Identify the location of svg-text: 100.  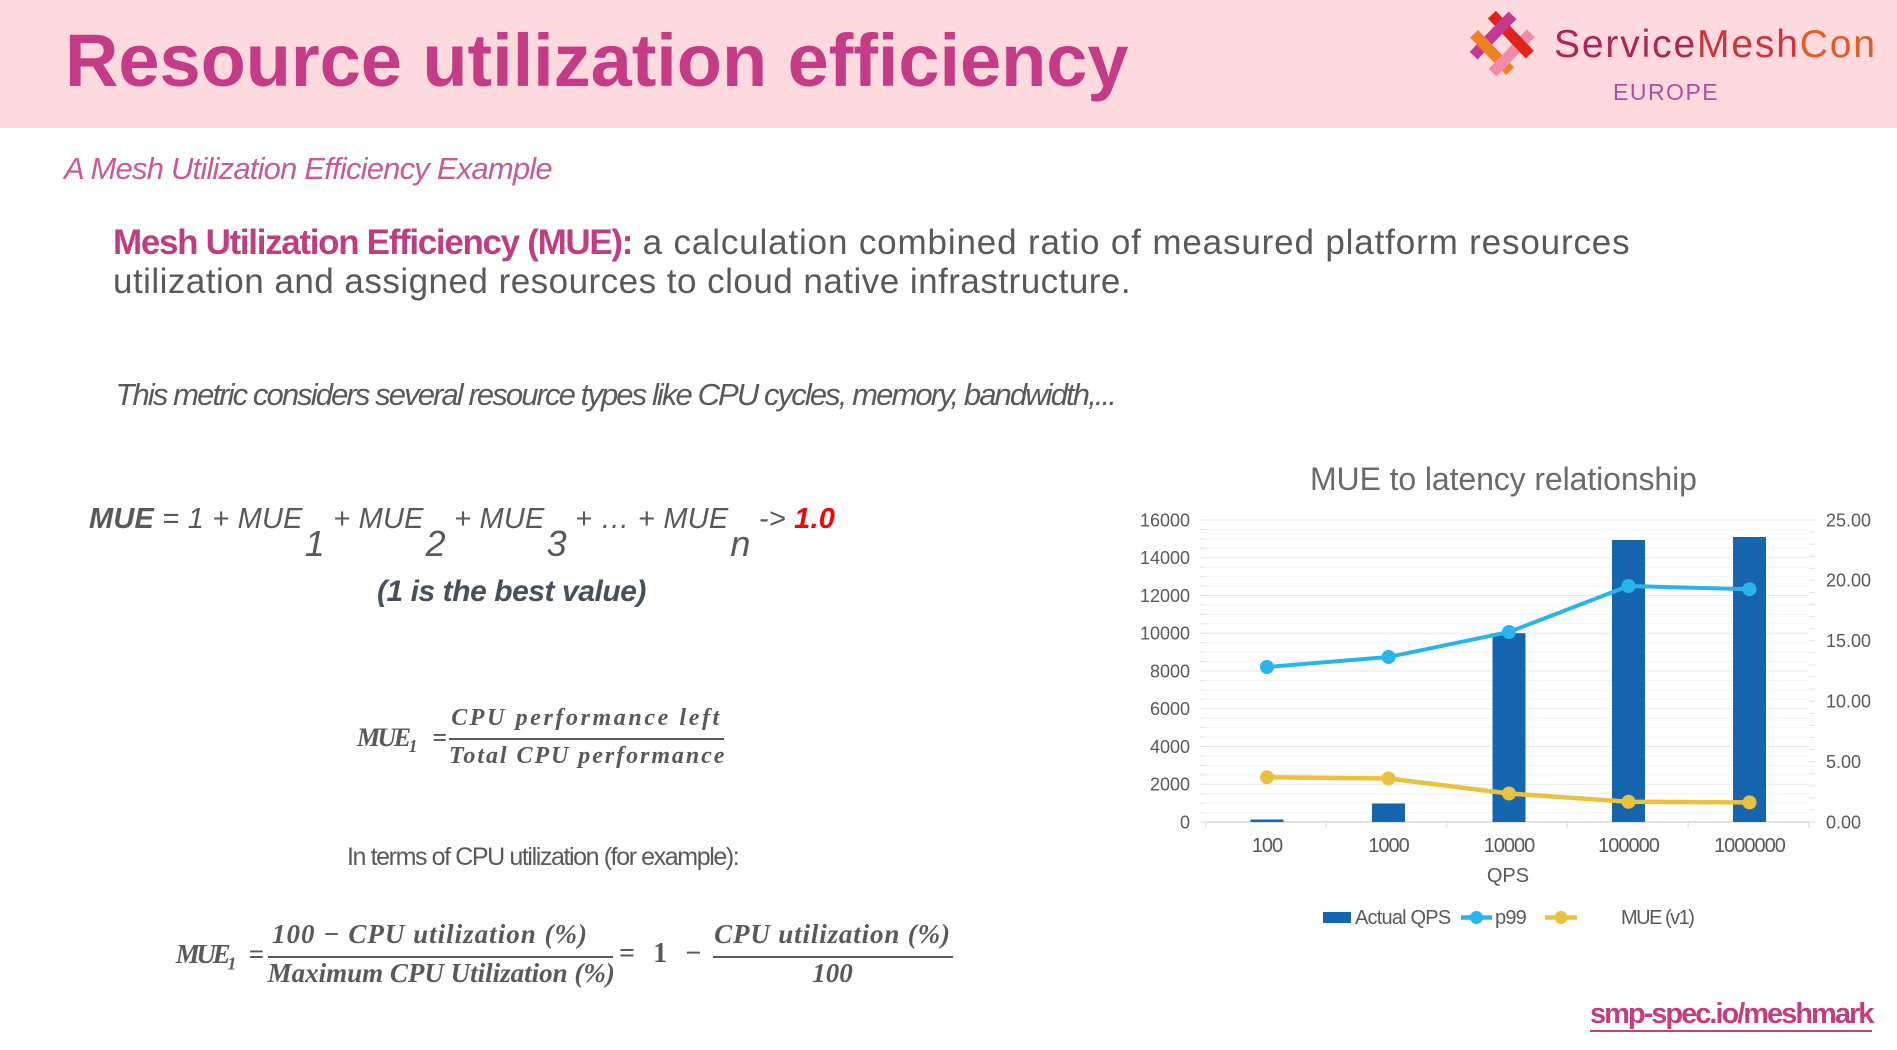
(1267, 846).